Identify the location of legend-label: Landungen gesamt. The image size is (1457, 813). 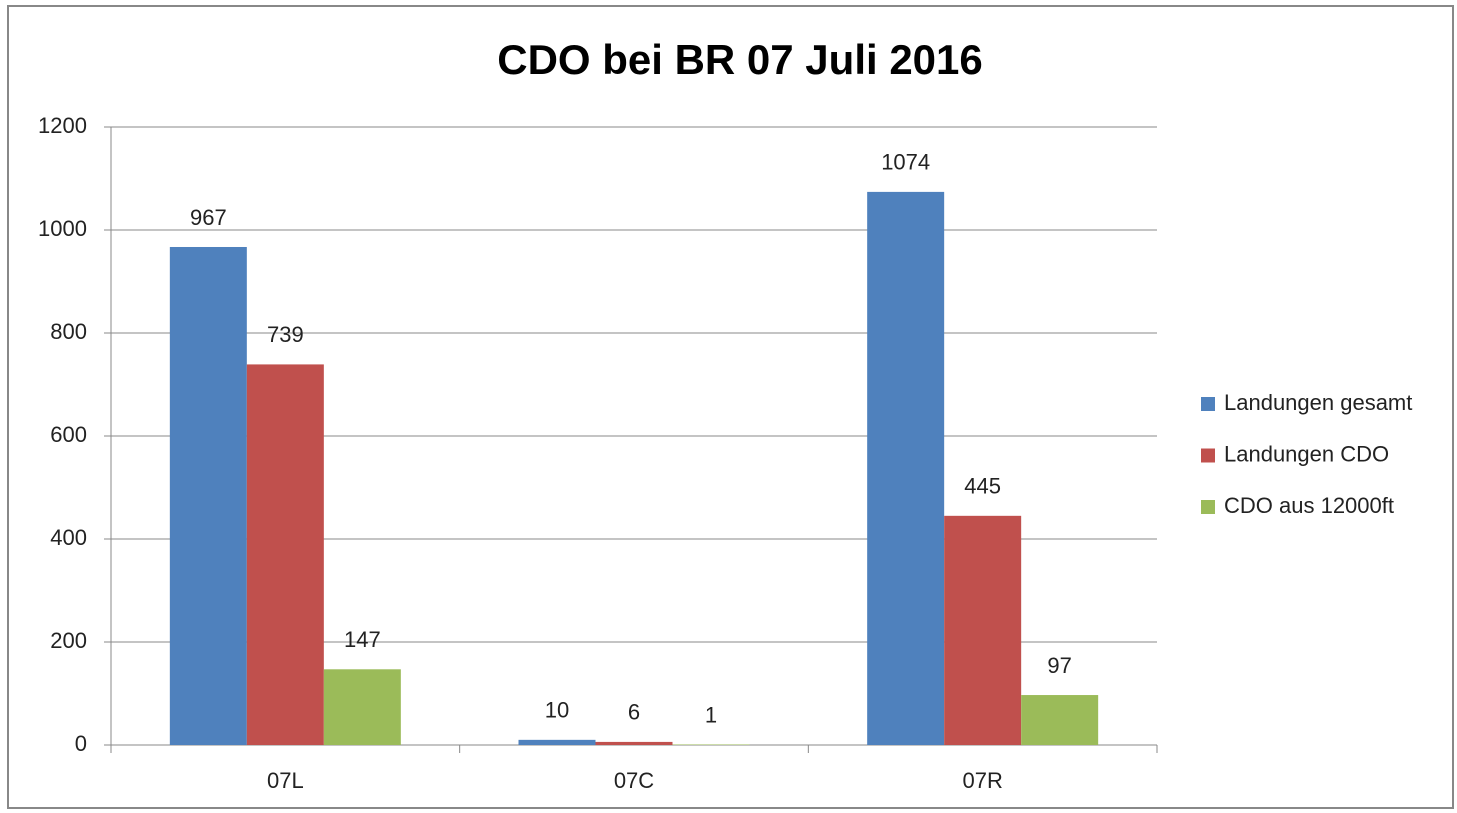
(1318, 402).